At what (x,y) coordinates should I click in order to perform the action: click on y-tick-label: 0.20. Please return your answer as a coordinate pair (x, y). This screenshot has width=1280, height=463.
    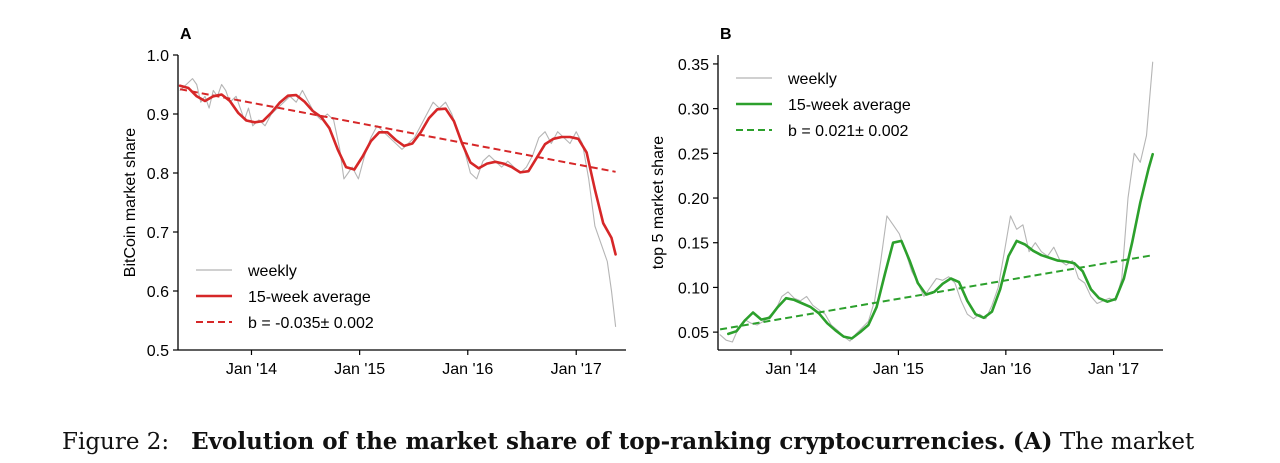
    Looking at the image, I should click on (693, 199).